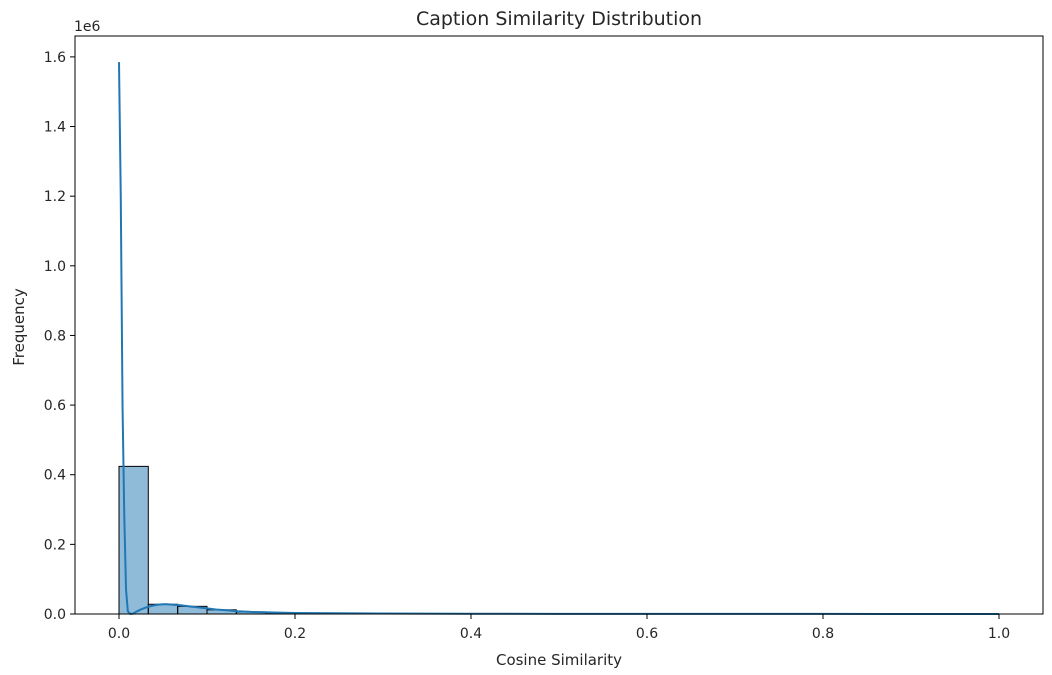 This screenshot has width=1052, height=675. I want to click on y-axis-label: Frequency, so click(19, 327).